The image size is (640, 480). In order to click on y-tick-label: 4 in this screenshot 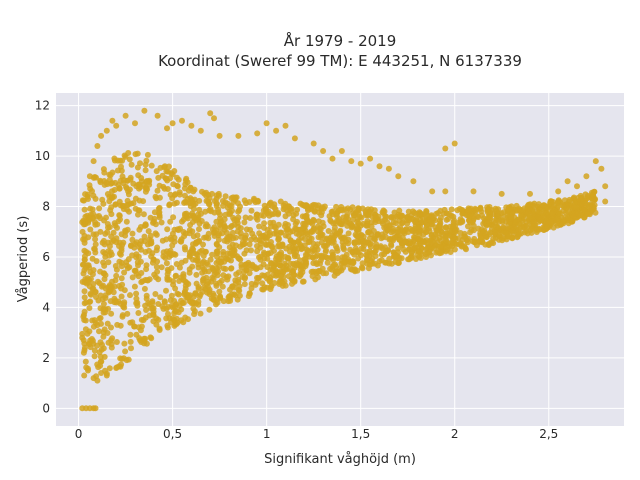, I will do `click(46, 307)`.